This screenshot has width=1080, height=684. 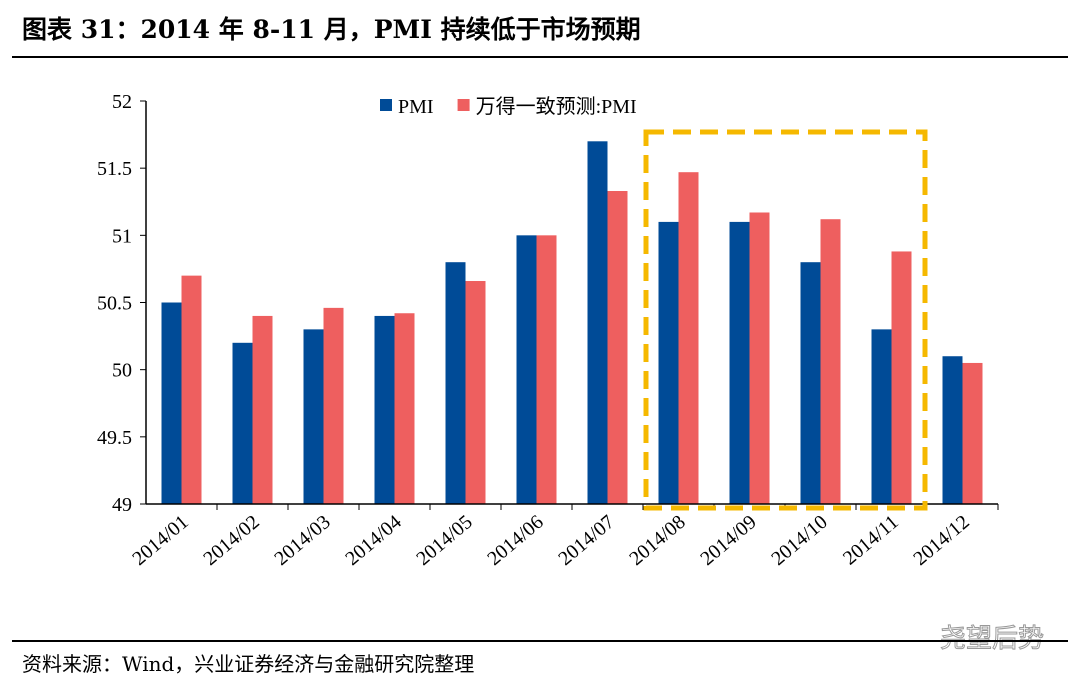 I want to click on top-rule, so click(x=540, y=57).